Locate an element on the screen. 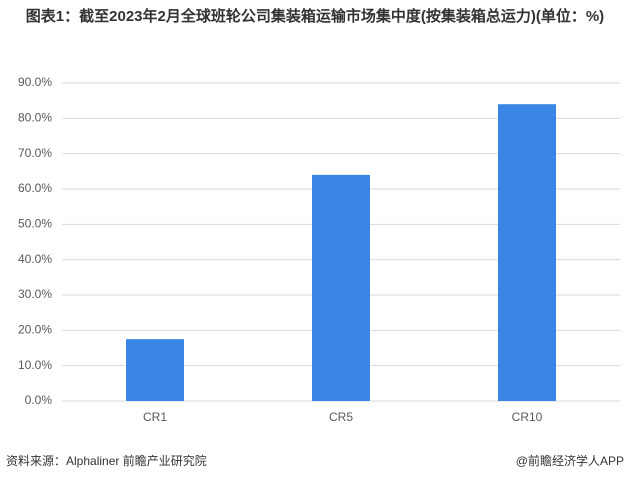  source: 资料来源：Alphaliner 前瞻产业研究院 is located at coordinates (106, 461).